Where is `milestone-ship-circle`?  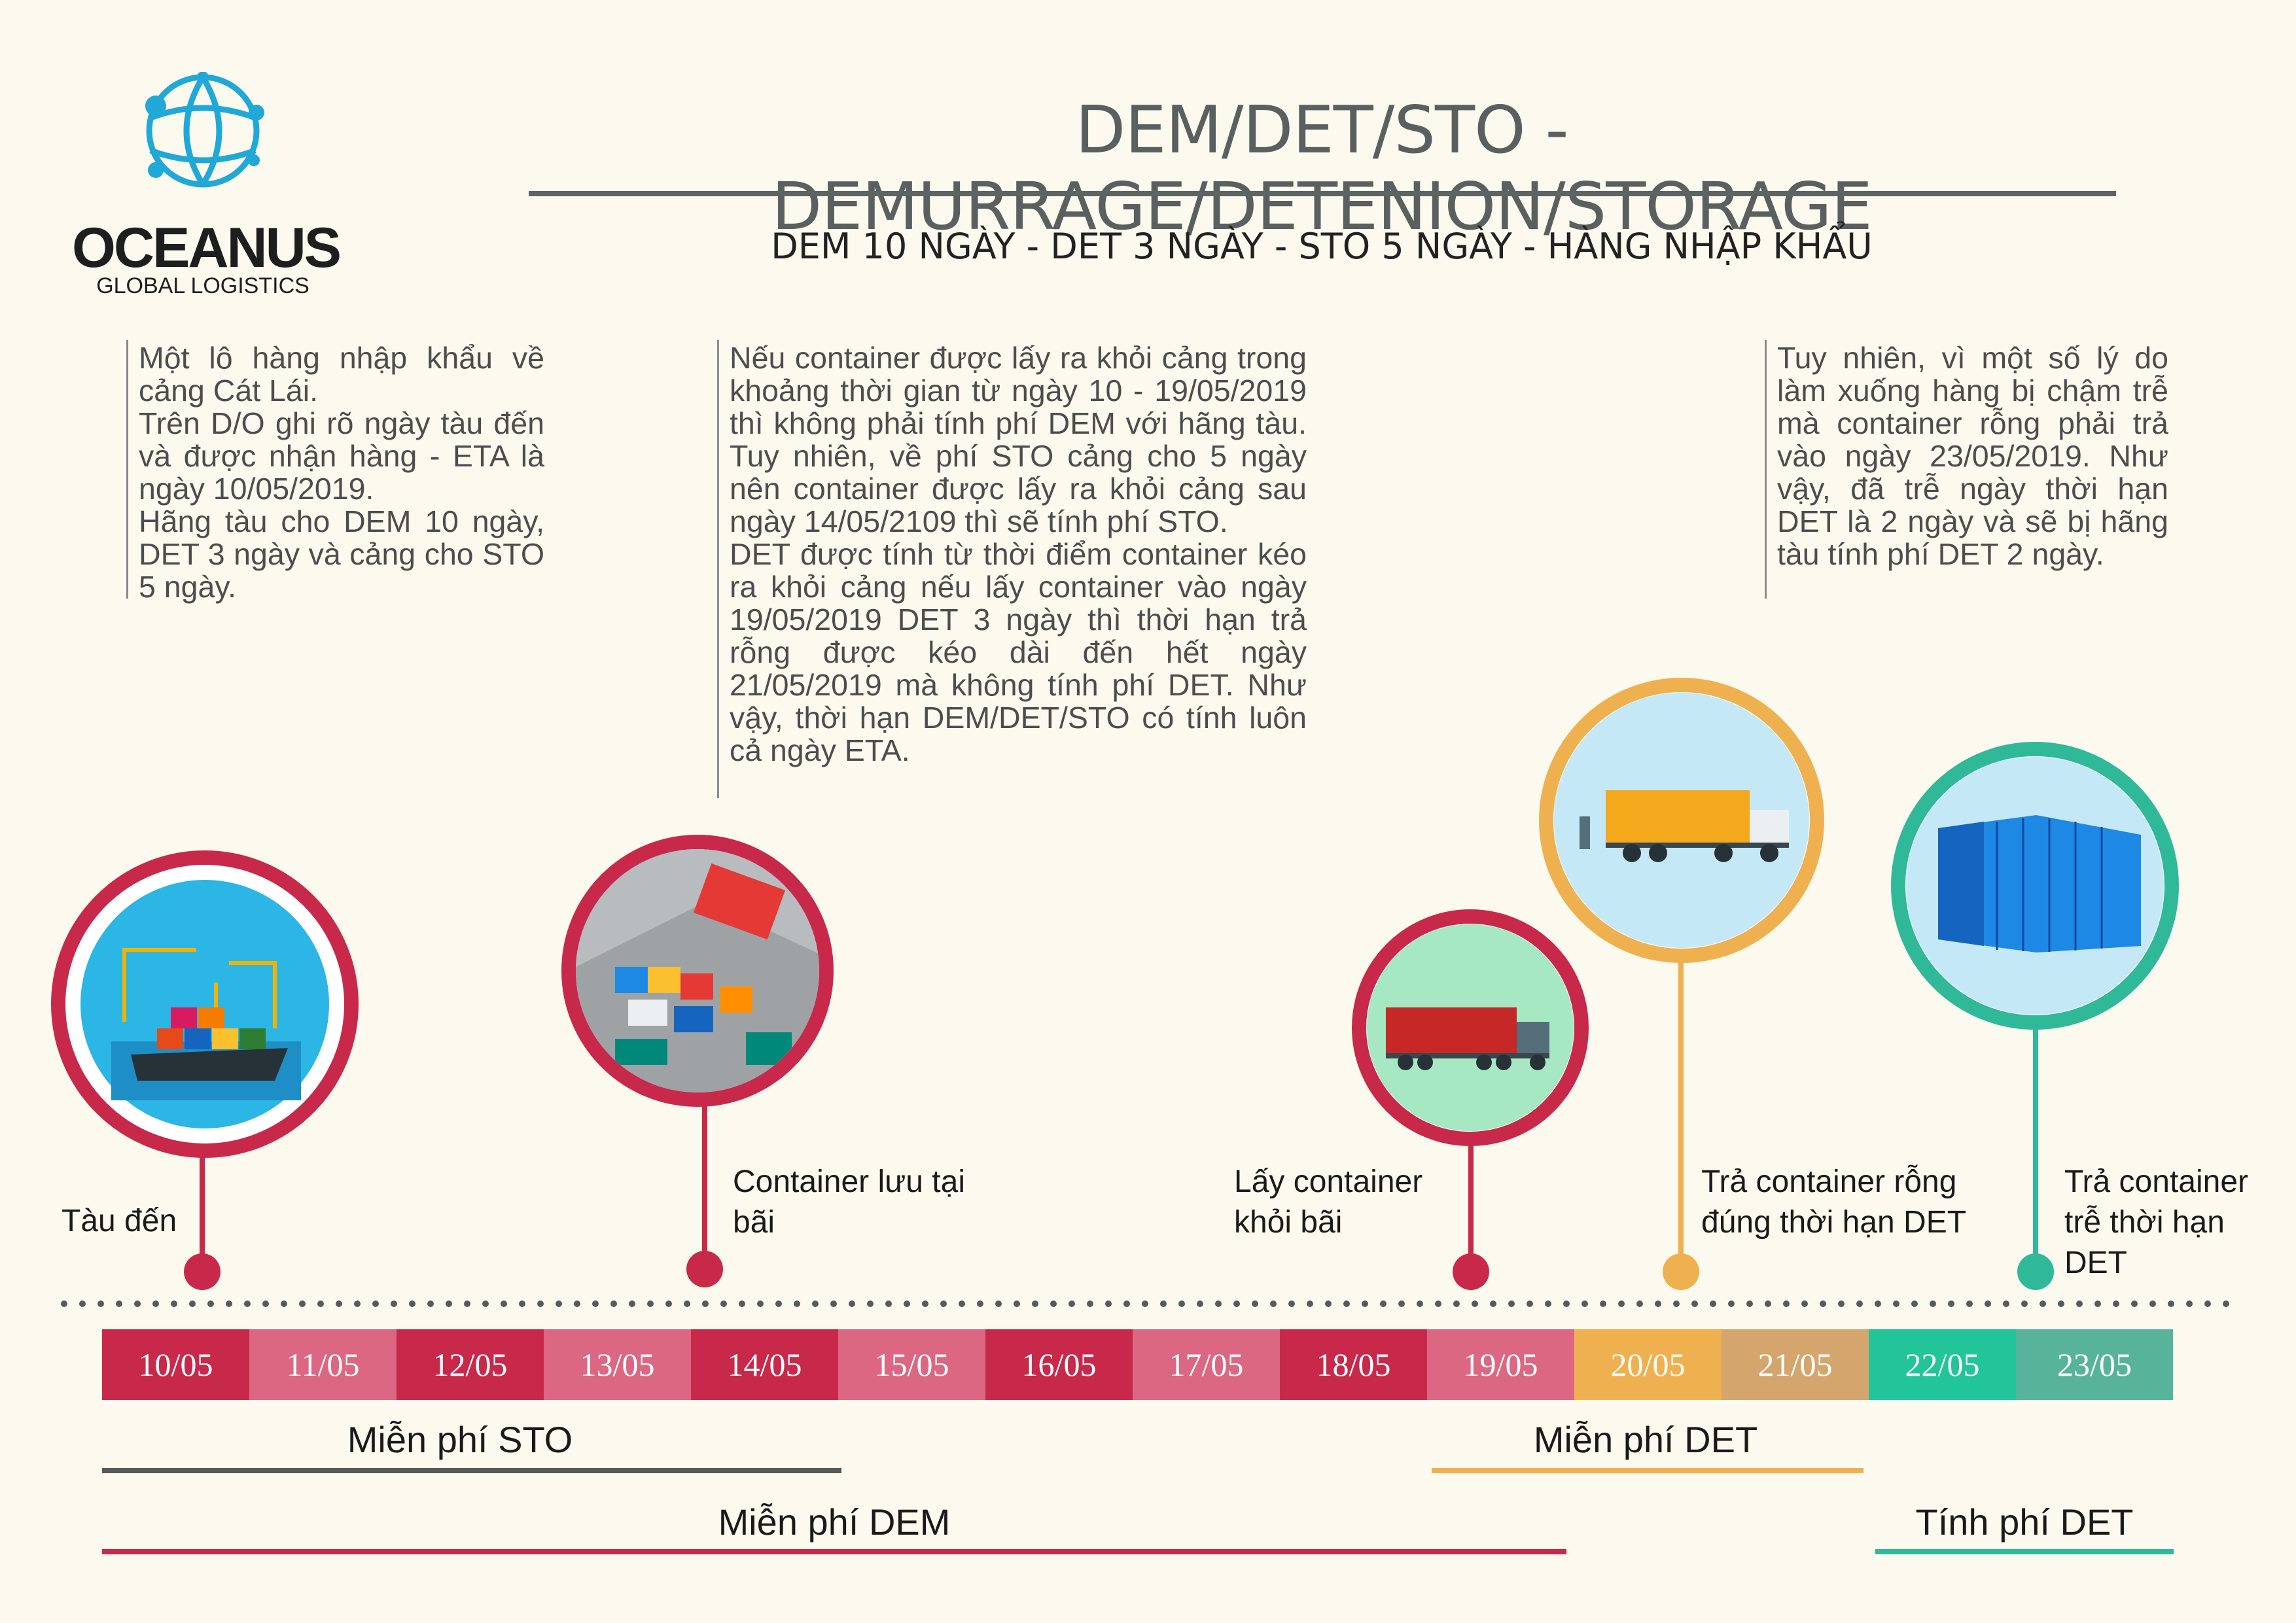
milestone-ship-circle is located at coordinates (205, 1004).